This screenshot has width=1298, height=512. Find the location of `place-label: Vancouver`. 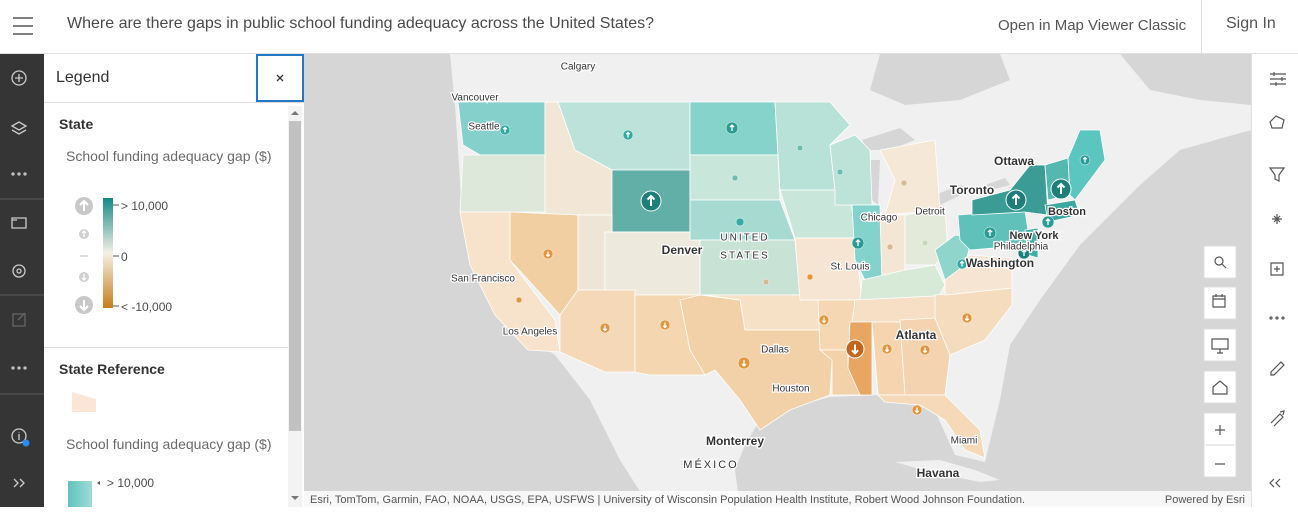

place-label: Vancouver is located at coordinates (475, 98).